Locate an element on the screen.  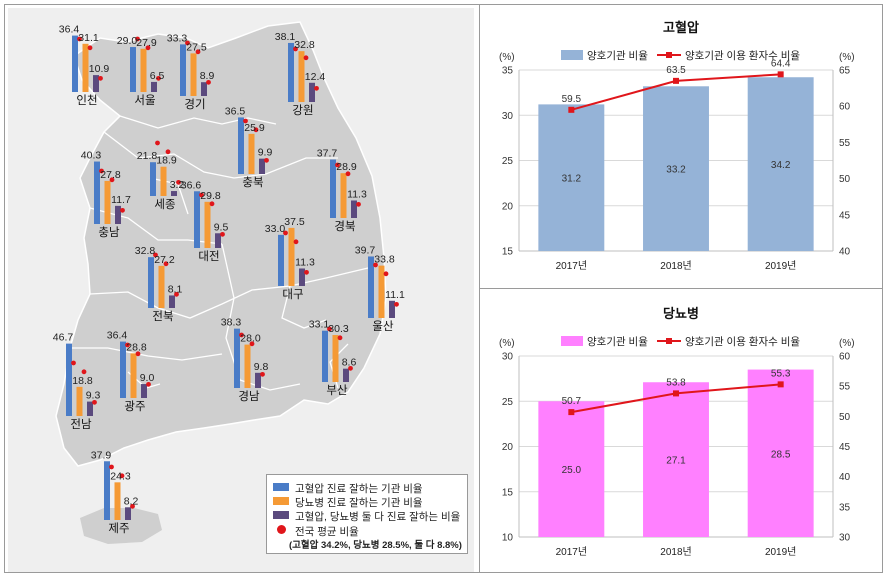
region-group-강원: 38.132.8 12.4 강원 is located at coordinates (300, 74).